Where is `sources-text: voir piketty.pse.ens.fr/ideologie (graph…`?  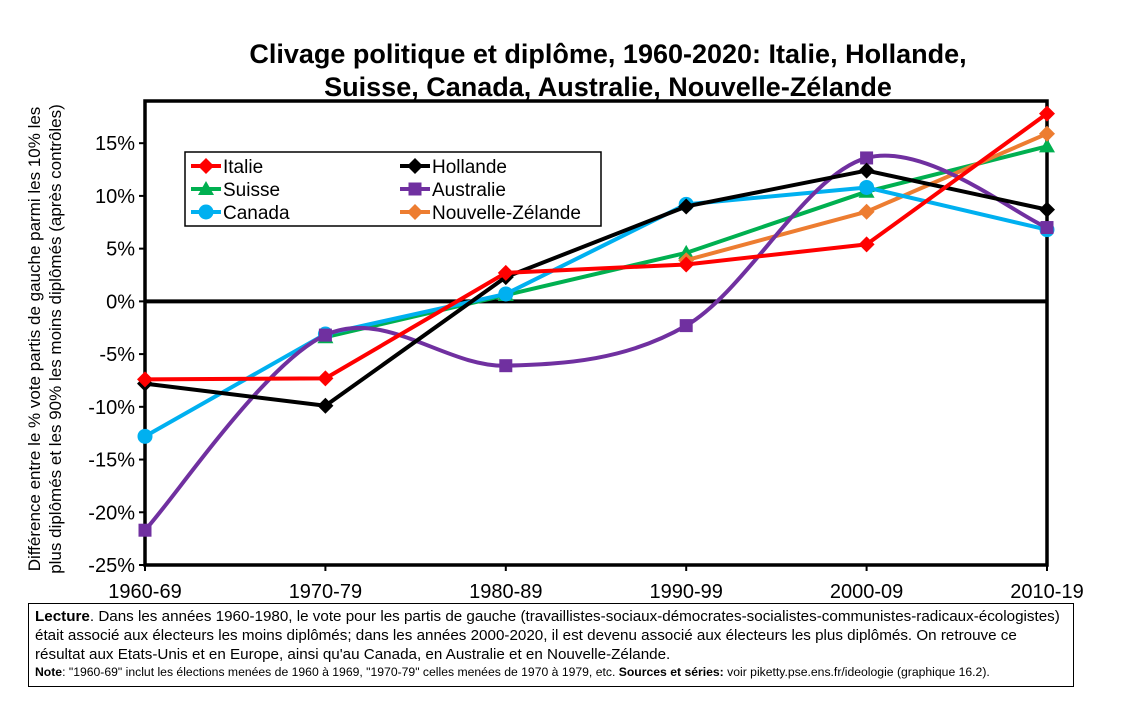 sources-text: voir piketty.pse.ens.fr/ideologie (graph… is located at coordinates (856, 672).